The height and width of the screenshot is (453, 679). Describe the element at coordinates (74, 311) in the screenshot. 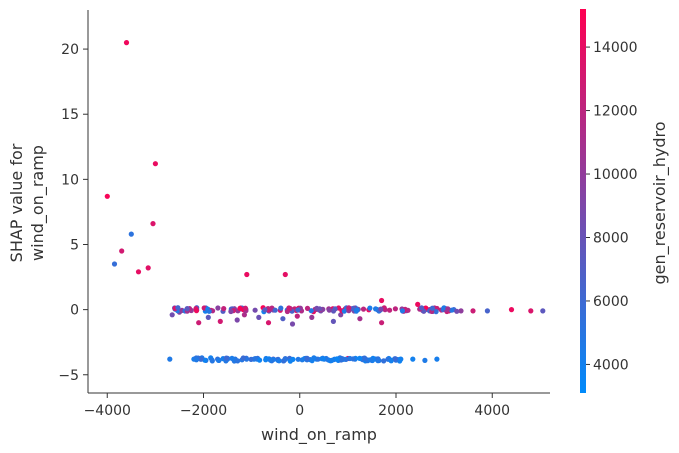

I see `y-tick-label: 0` at that location.